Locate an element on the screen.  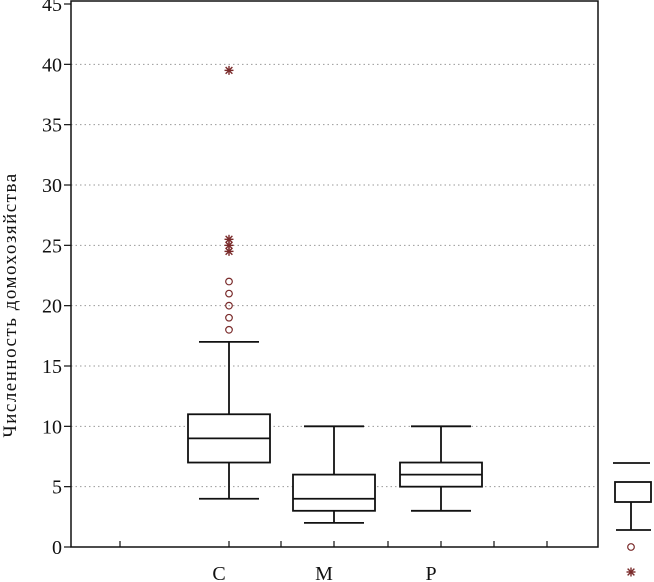
x-tick-label: Р is located at coordinates (430, 572).